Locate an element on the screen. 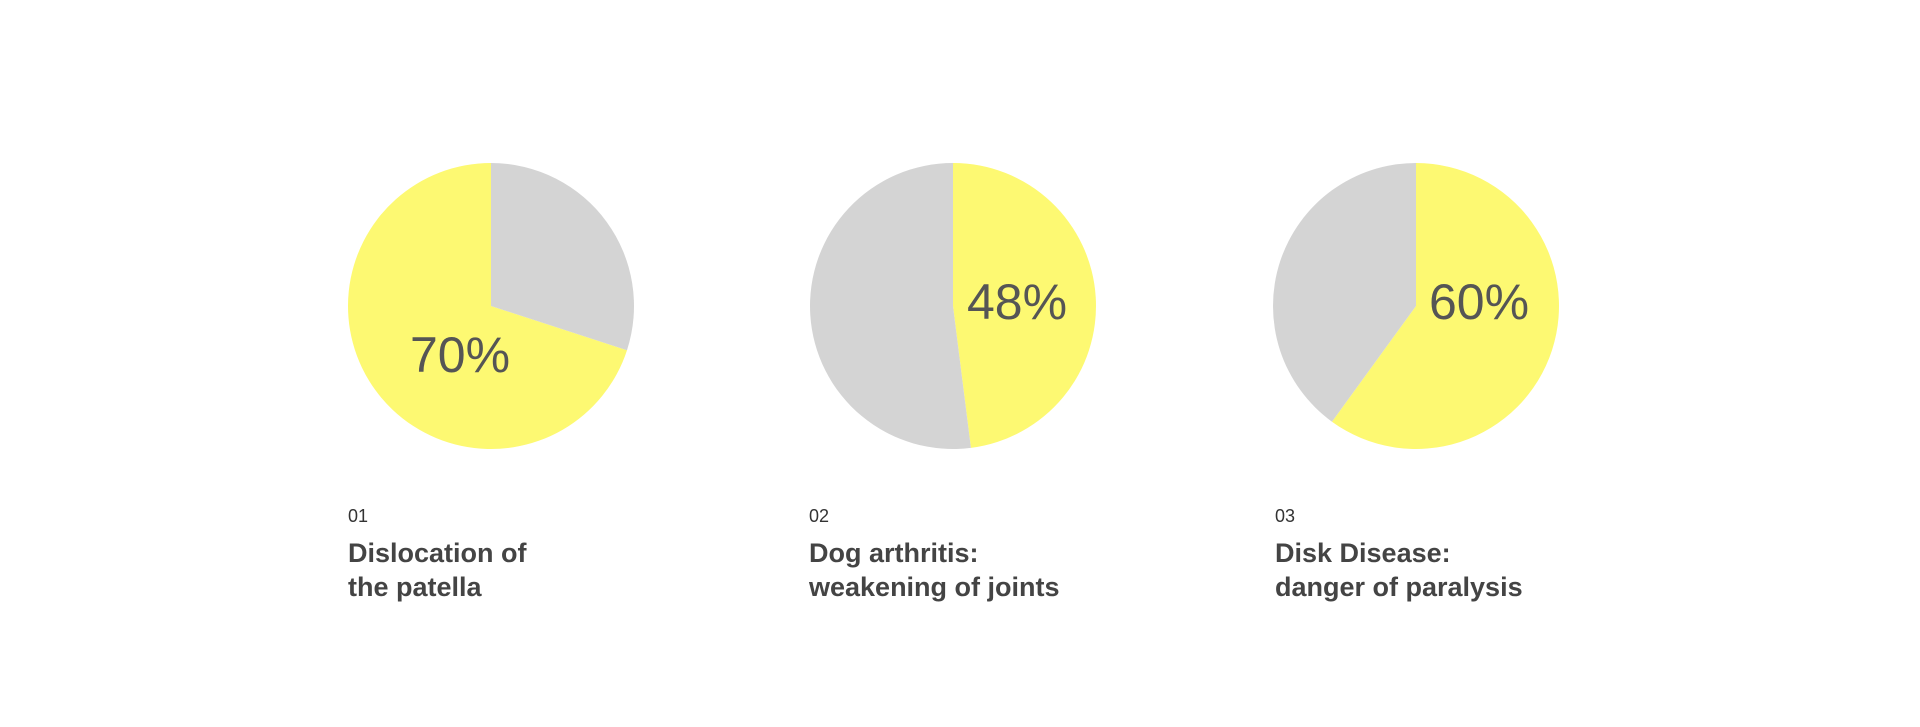 The height and width of the screenshot is (727, 1920). value-label: 48% is located at coordinates (1017, 302).